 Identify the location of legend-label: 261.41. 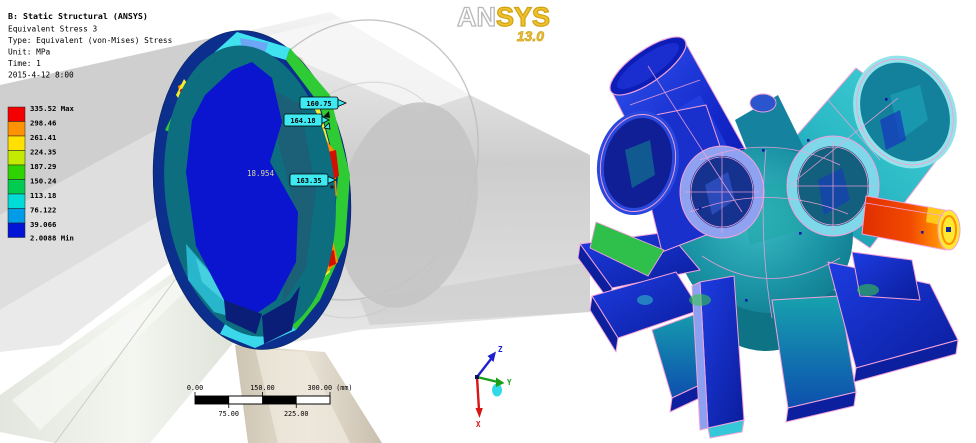
(43, 137).